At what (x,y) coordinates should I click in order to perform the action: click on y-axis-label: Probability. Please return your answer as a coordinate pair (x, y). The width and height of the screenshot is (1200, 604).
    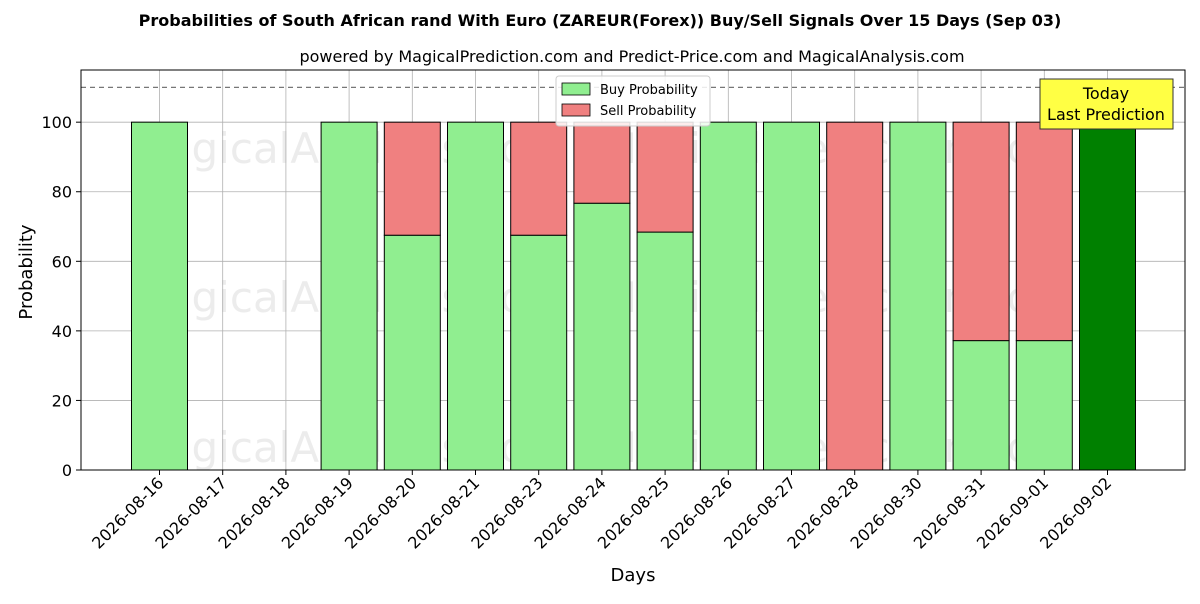
    Looking at the image, I should click on (26, 271).